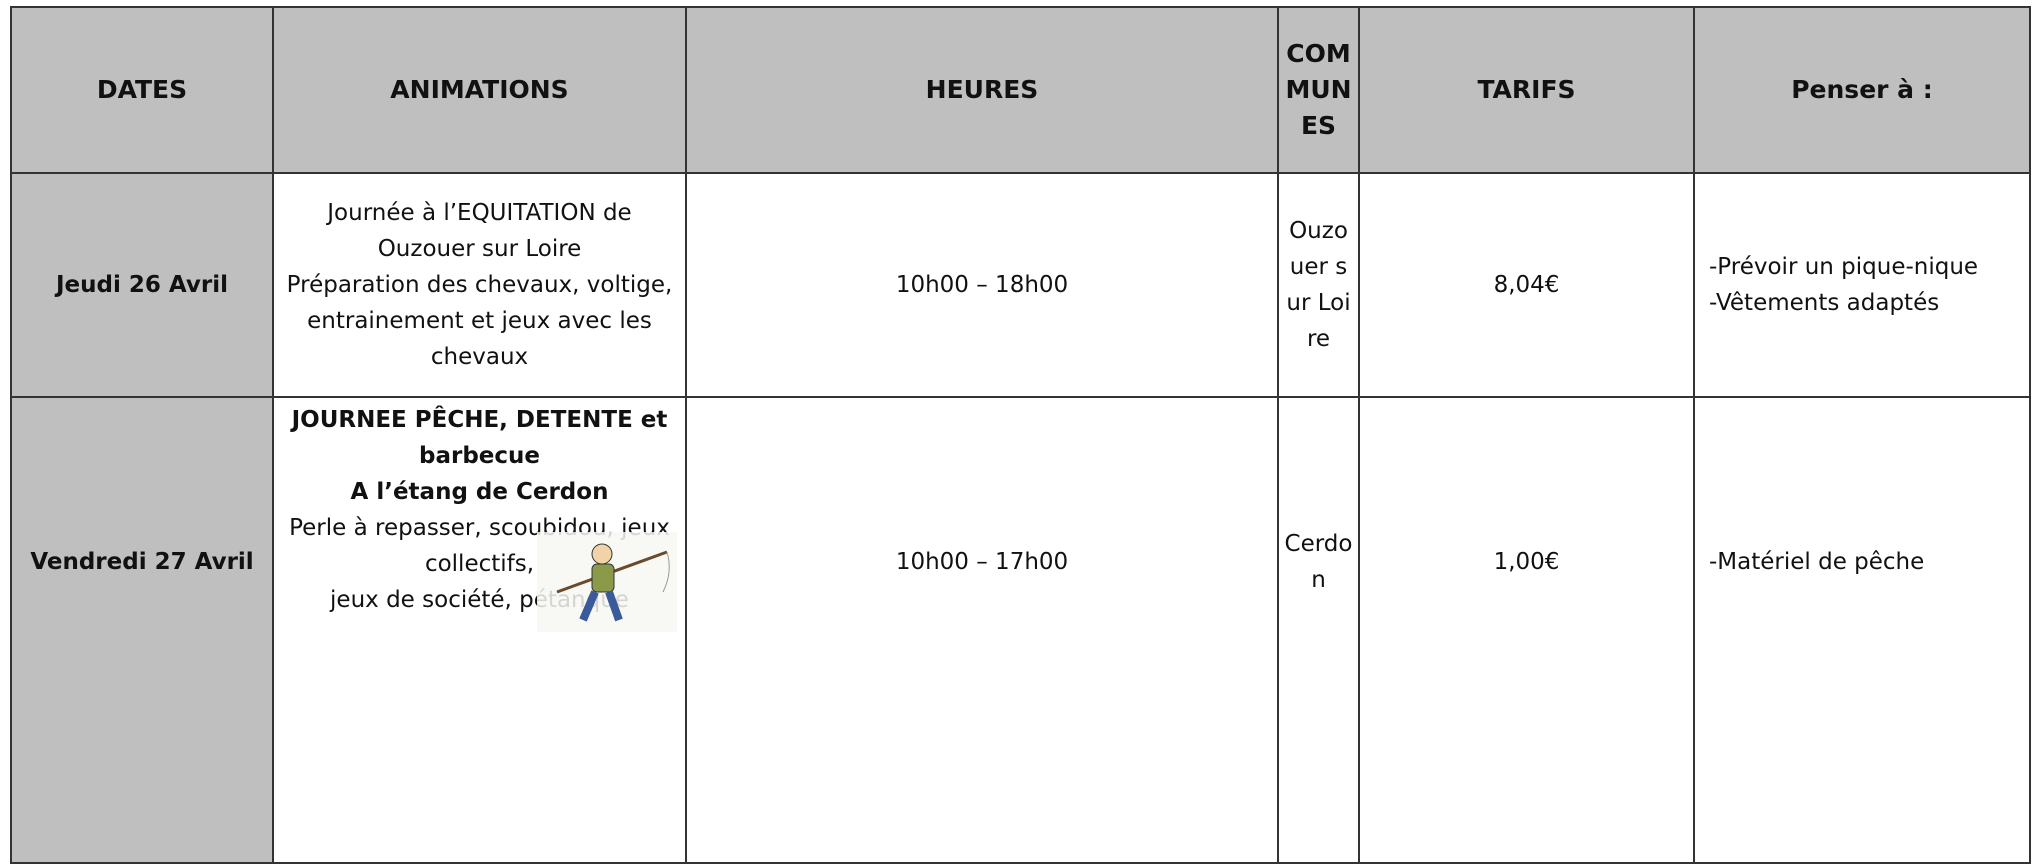 This screenshot has height=864, width=2033. Describe the element at coordinates (479, 564) in the screenshot. I see `animation-text: collectifs,` at that location.